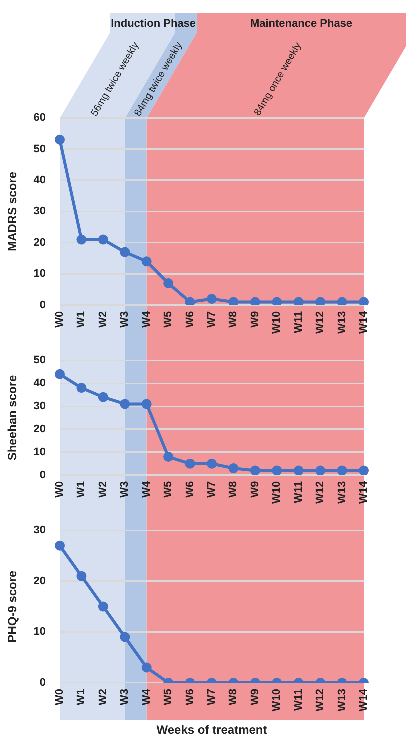 The image size is (406, 742). What do you see at coordinates (153, 24) in the screenshot?
I see `text: Induction Phase` at bounding box center [153, 24].